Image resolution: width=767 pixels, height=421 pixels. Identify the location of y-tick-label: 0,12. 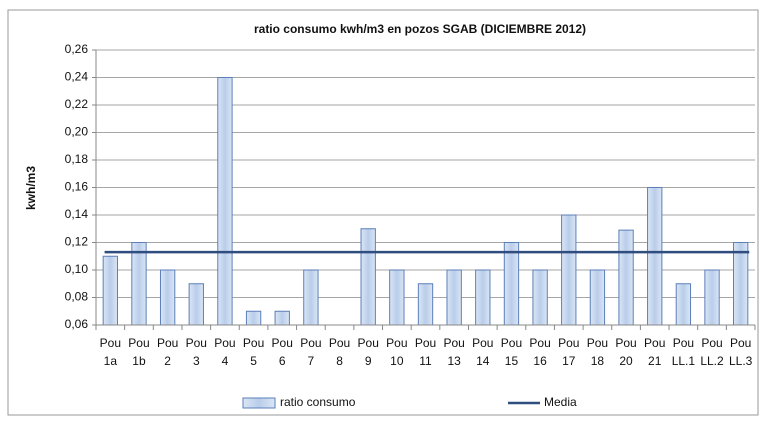
(77, 242).